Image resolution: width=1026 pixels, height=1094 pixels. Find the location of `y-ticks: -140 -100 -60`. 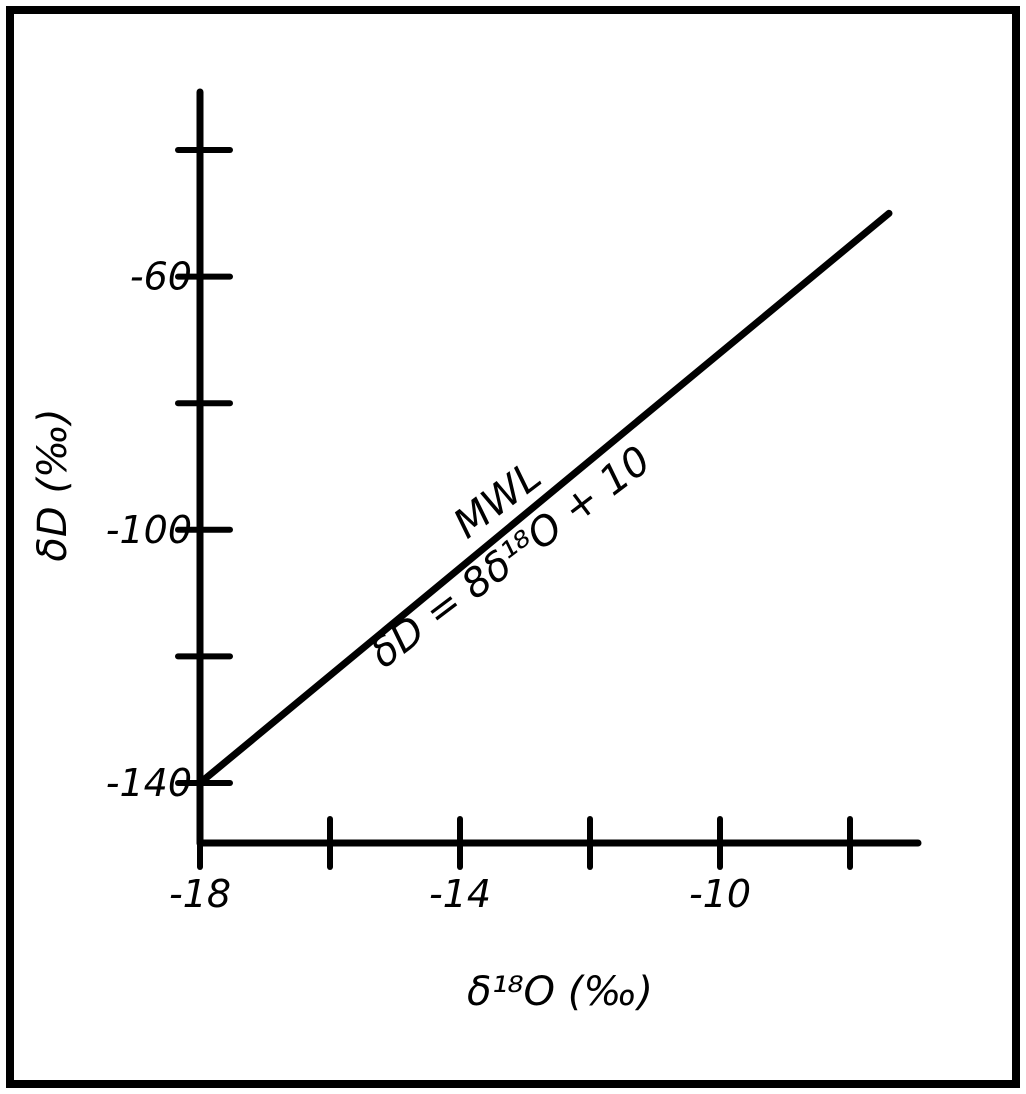

y-ticks: -140 -100 -60 is located at coordinates (169, 476).